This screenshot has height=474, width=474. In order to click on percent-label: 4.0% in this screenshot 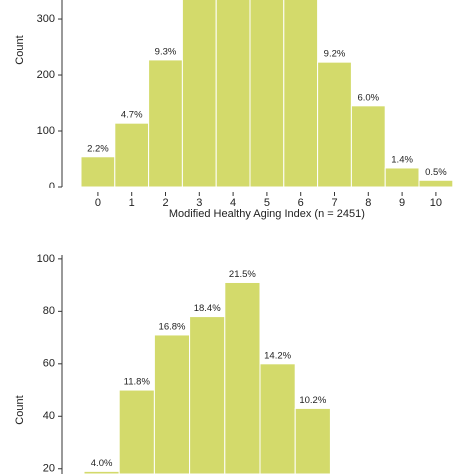, I will do `click(102, 463)`.